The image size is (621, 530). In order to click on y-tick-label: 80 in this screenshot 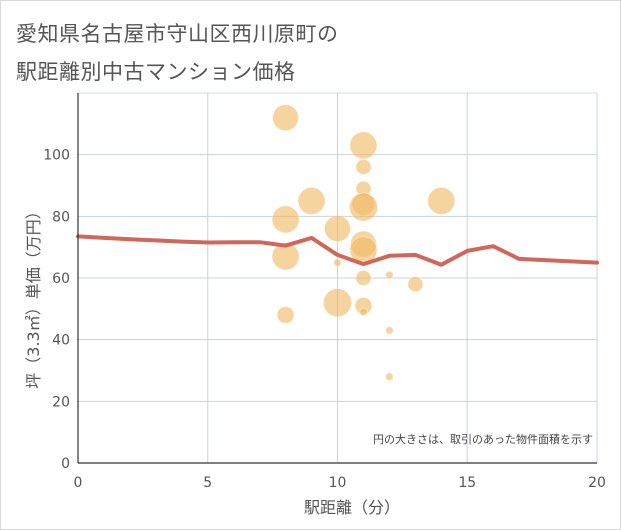, I will do `click(61, 217)`.